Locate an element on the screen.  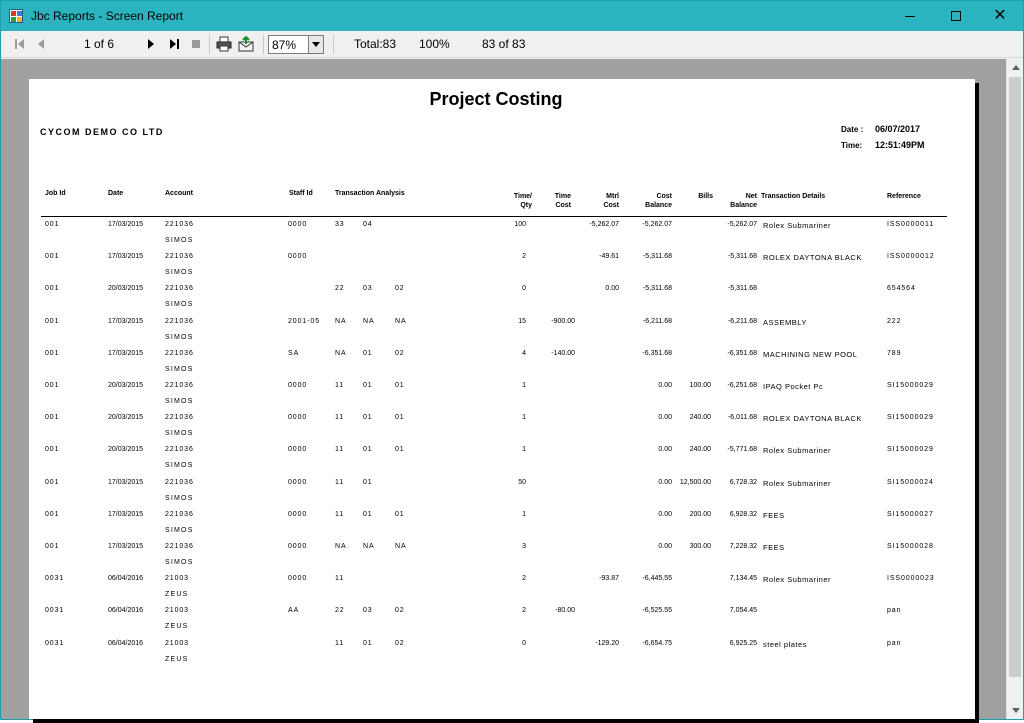
mtrl-cost-cell: -49.61 is located at coordinates (609, 257).